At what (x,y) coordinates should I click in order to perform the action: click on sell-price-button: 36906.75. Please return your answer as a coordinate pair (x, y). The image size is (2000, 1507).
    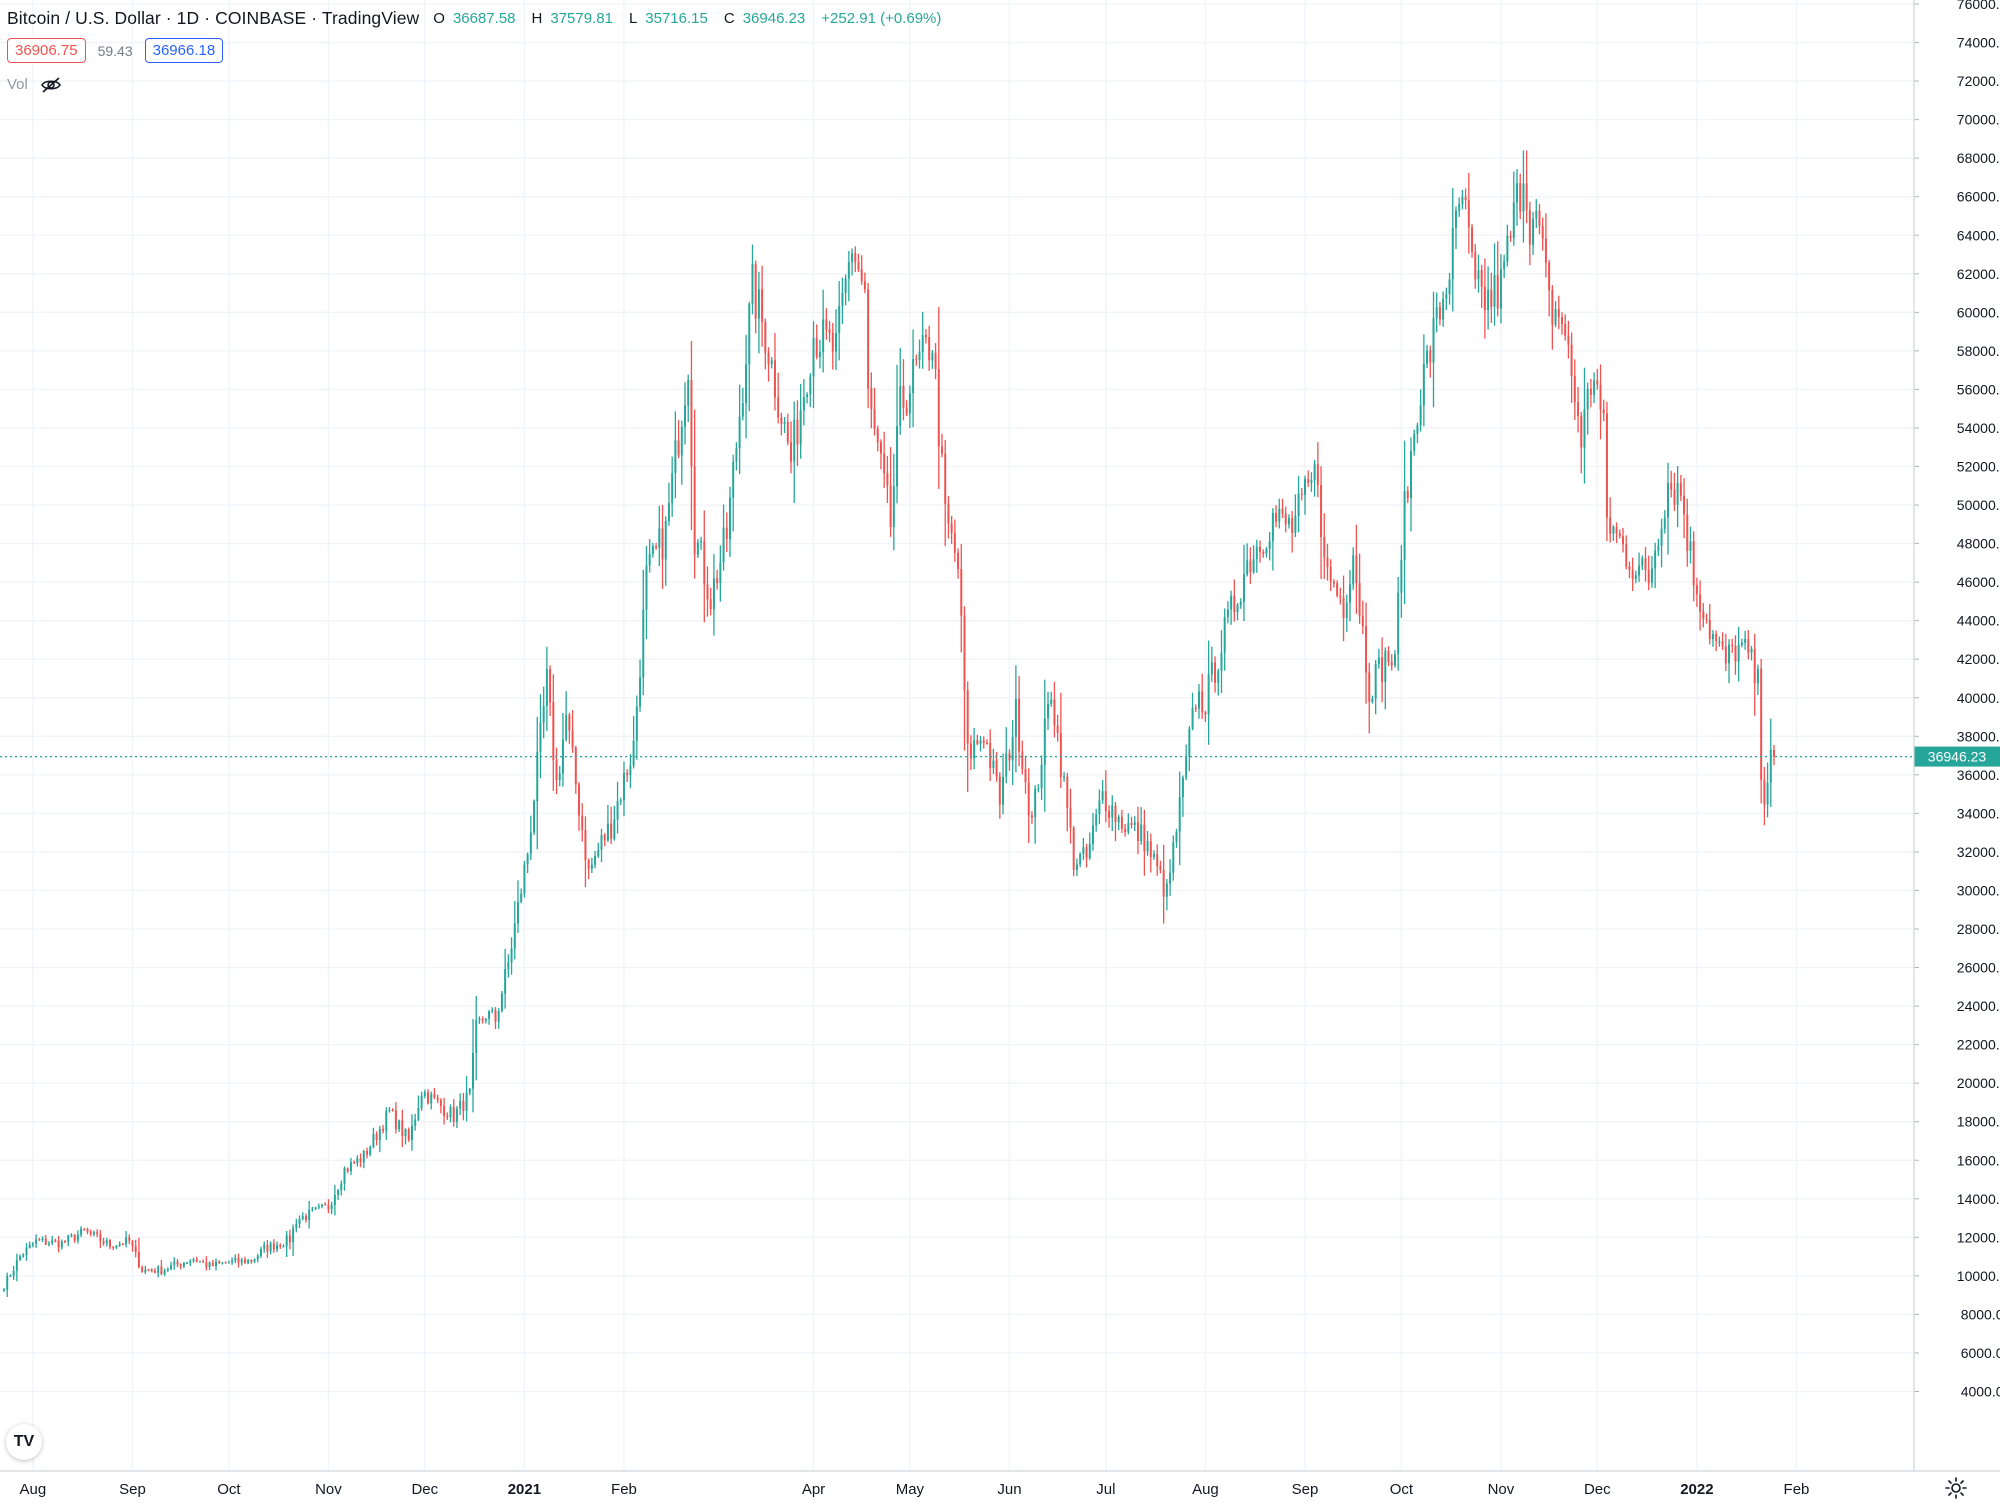
    Looking at the image, I should click on (46, 50).